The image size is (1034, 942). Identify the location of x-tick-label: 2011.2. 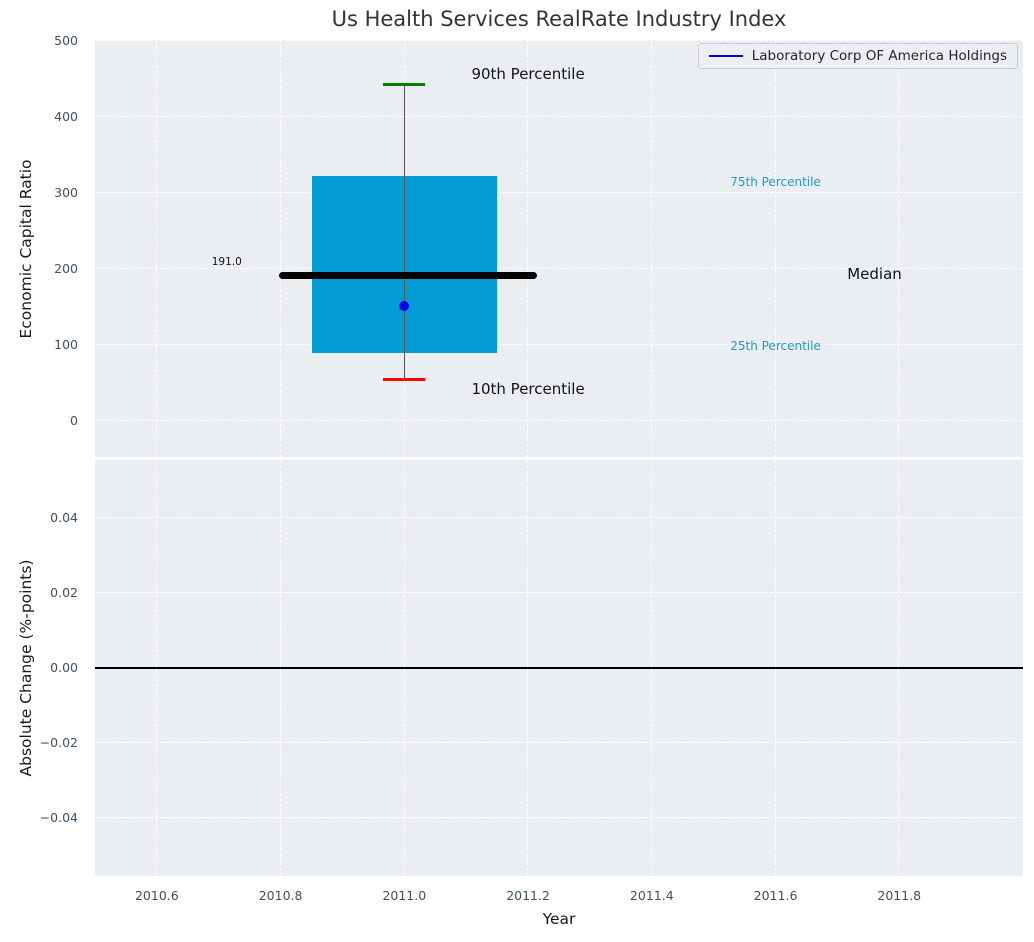
(528, 895).